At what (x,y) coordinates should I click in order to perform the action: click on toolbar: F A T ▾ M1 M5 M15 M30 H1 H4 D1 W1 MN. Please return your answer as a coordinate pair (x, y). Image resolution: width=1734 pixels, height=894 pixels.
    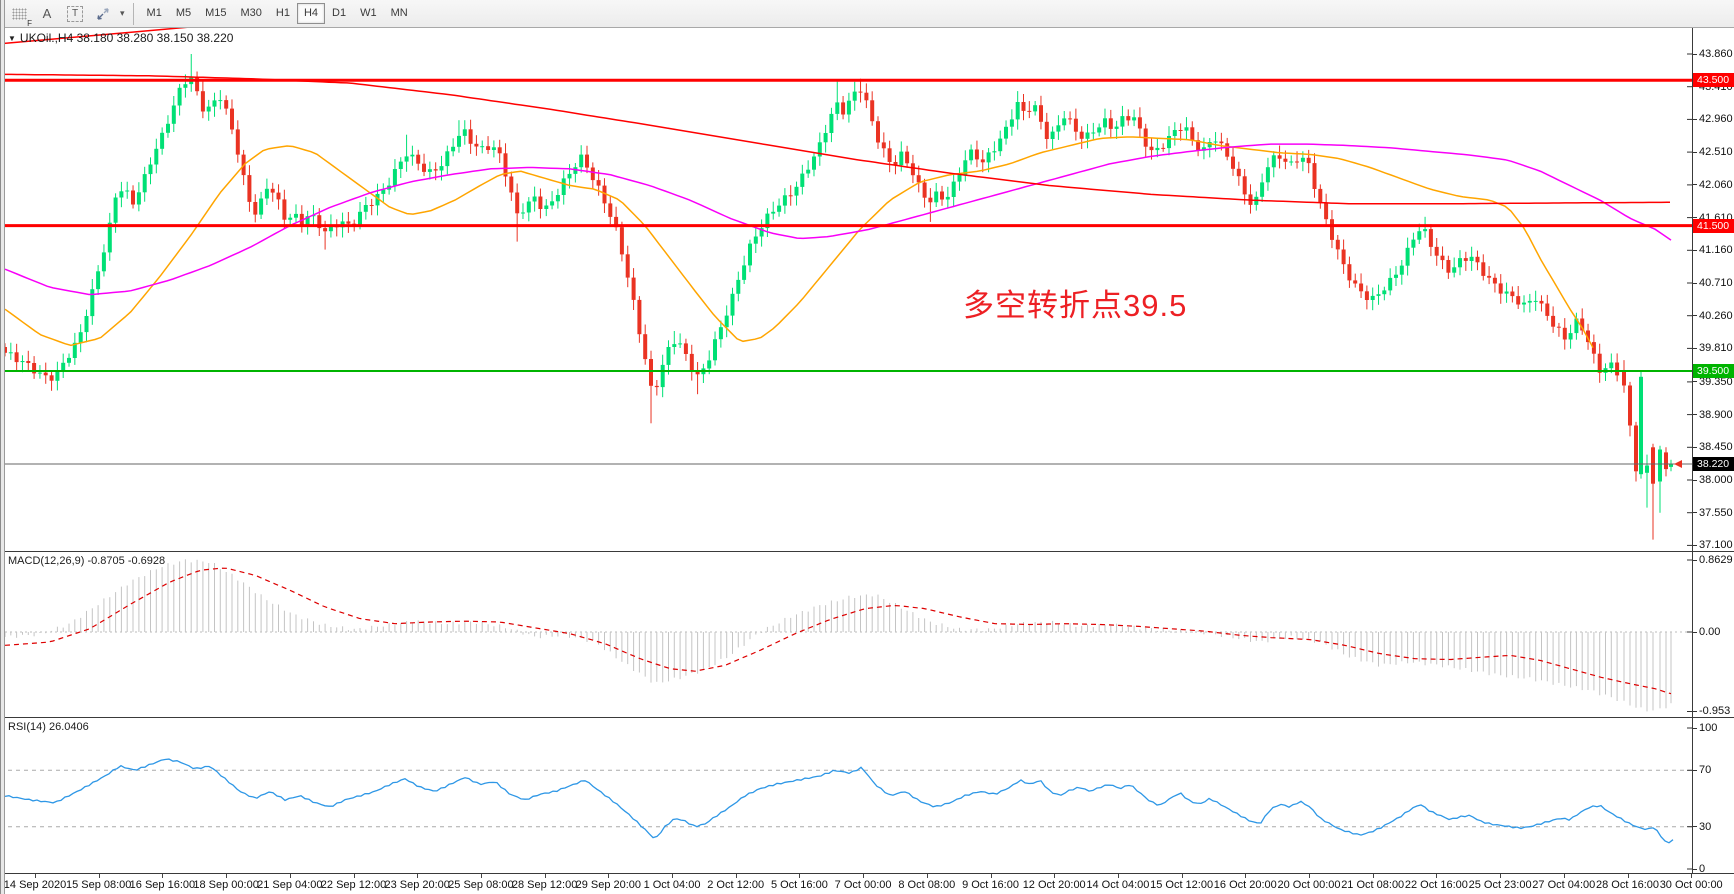
    Looking at the image, I should click on (867, 14).